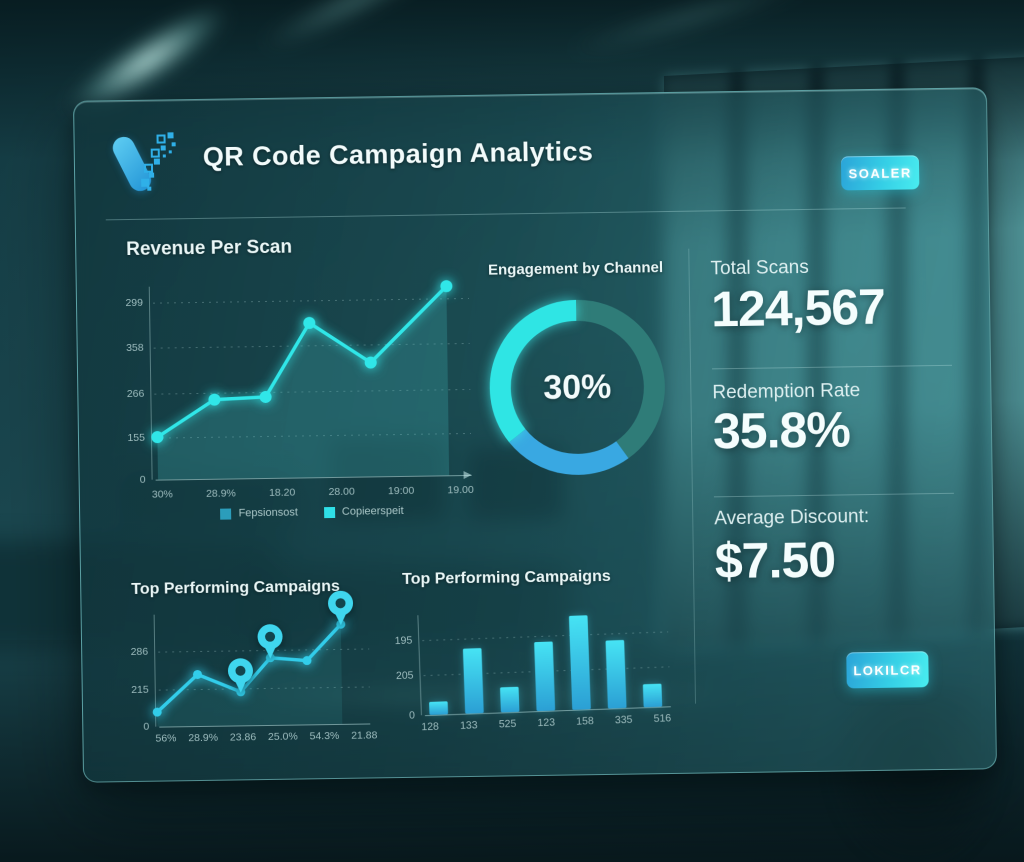  I want to click on x-tick-label: 18.20, so click(282, 492).